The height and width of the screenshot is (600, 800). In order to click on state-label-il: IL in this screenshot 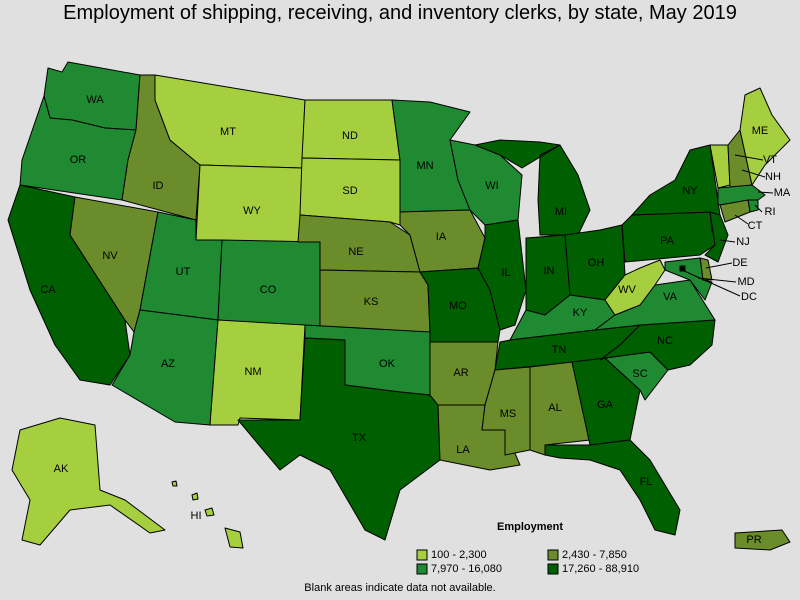, I will do `click(505, 273)`.